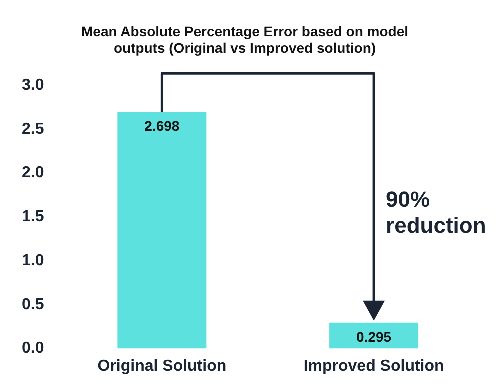 The width and height of the screenshot is (500, 388). Describe the element at coordinates (436, 212) in the screenshot. I see `annotation: 90% reduction` at that location.